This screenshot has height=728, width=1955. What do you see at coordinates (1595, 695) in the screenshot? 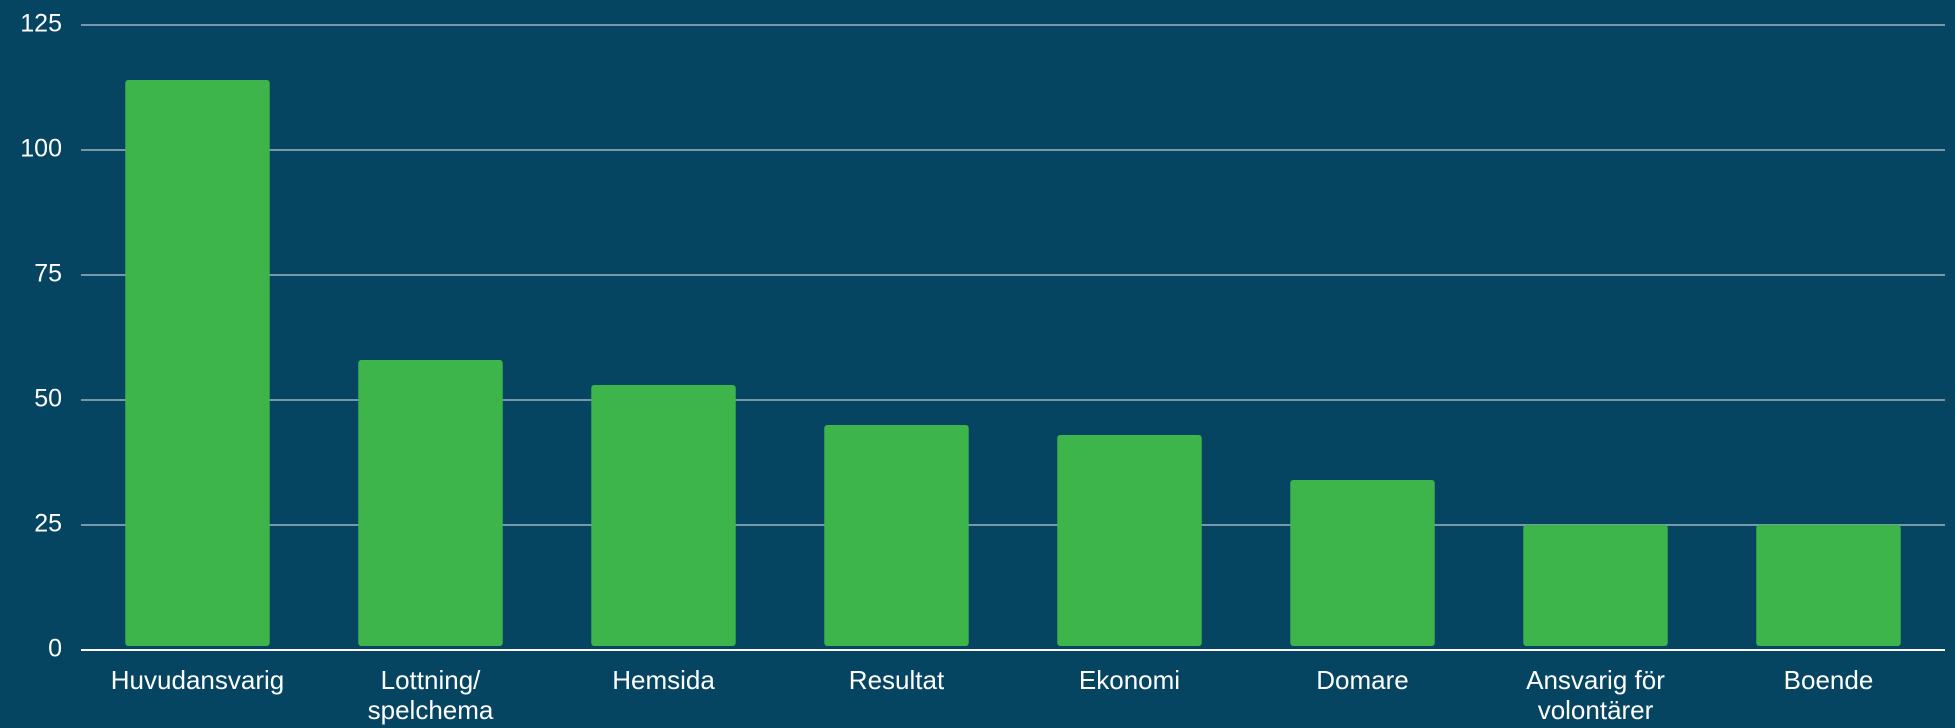
I see `x-tick-label: Ansvarig för volontärer` at bounding box center [1595, 695].